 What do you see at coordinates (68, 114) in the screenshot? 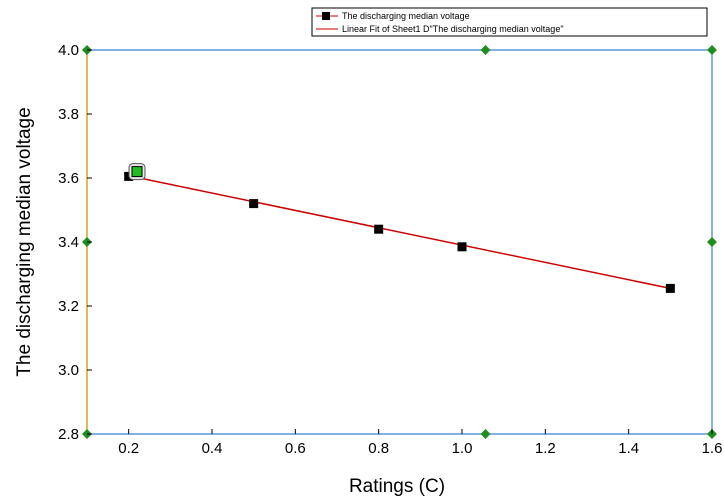
I see `y-tick-label: 3.8` at bounding box center [68, 114].